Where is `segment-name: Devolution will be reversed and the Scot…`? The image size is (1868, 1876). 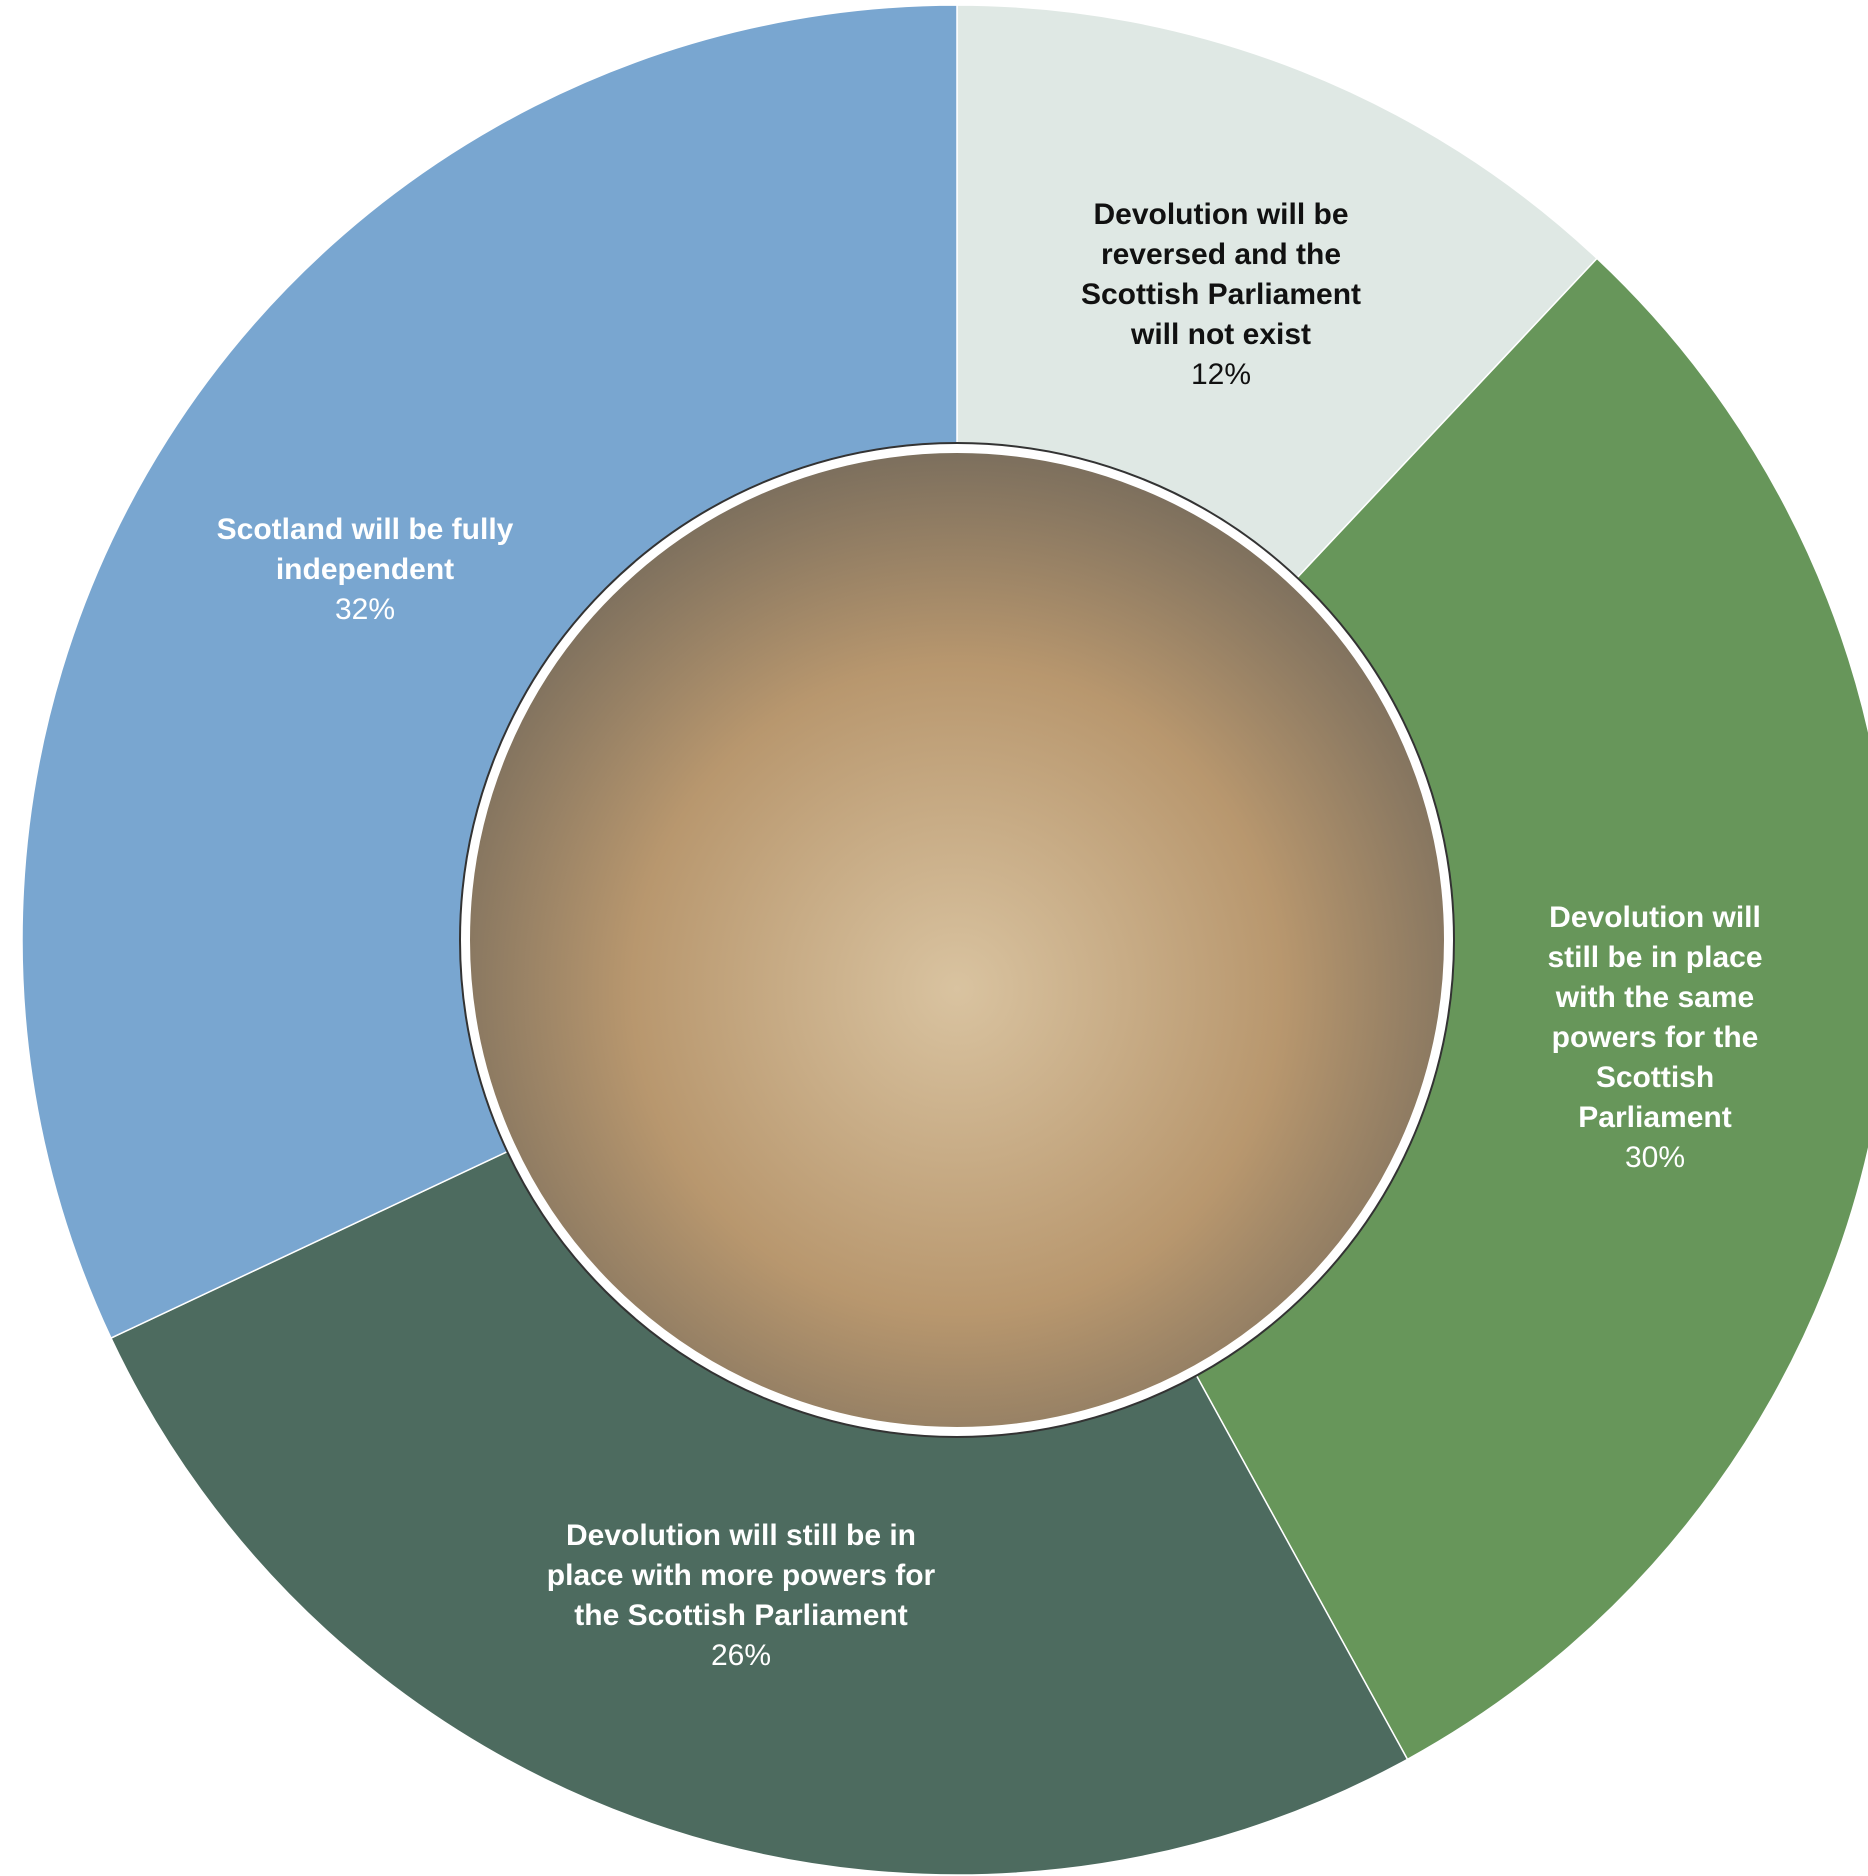 segment-name: Devolution will be reversed and the Scot… is located at coordinates (1221, 274).